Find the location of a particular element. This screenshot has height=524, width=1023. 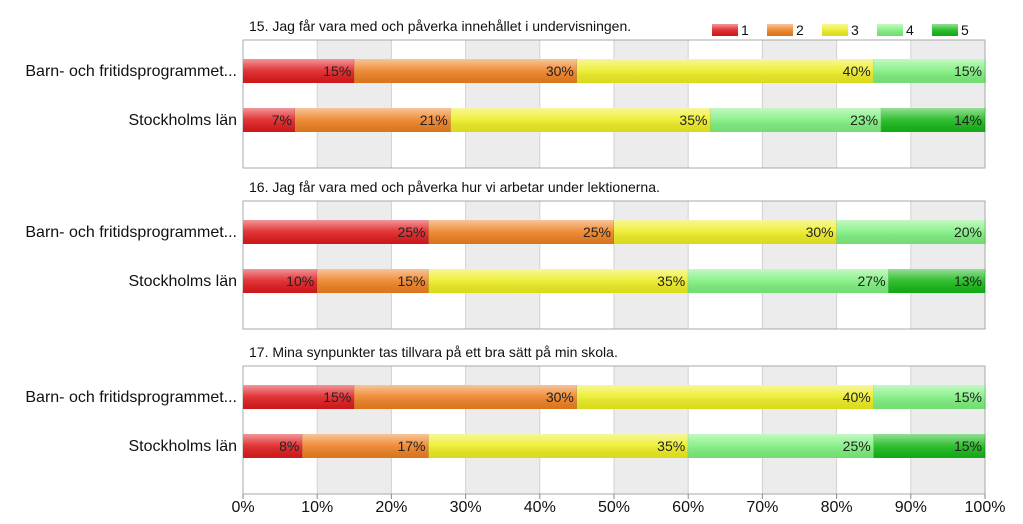

legend-label: 1 is located at coordinates (745, 30).